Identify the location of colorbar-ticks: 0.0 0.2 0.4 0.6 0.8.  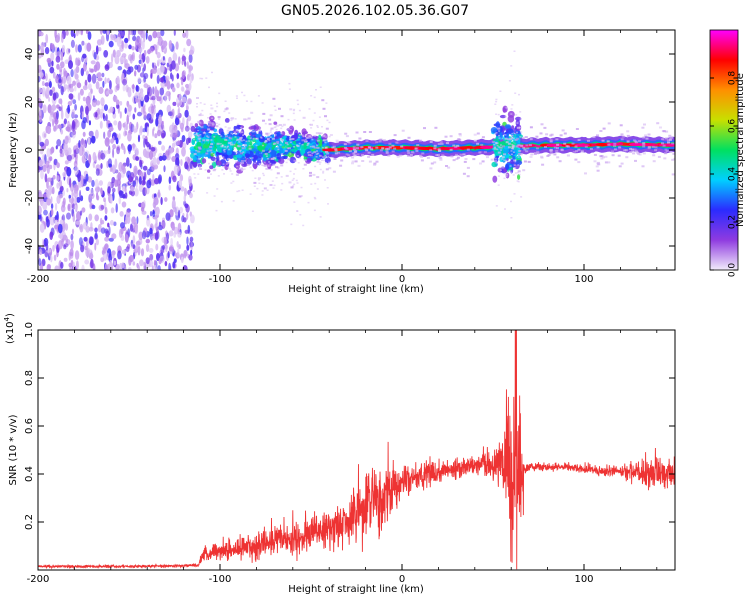
(724, 174).